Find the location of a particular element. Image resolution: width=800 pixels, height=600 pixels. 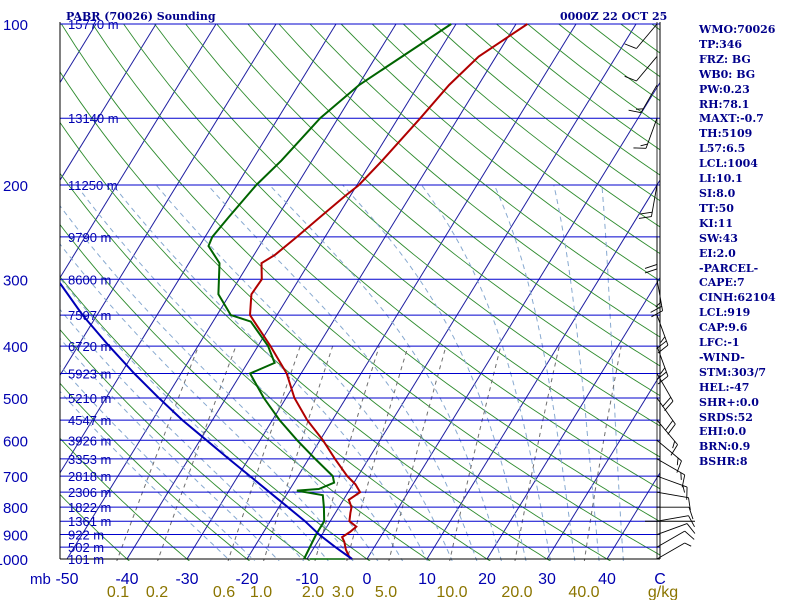

index-line: CAP:9.6 is located at coordinates (723, 328).